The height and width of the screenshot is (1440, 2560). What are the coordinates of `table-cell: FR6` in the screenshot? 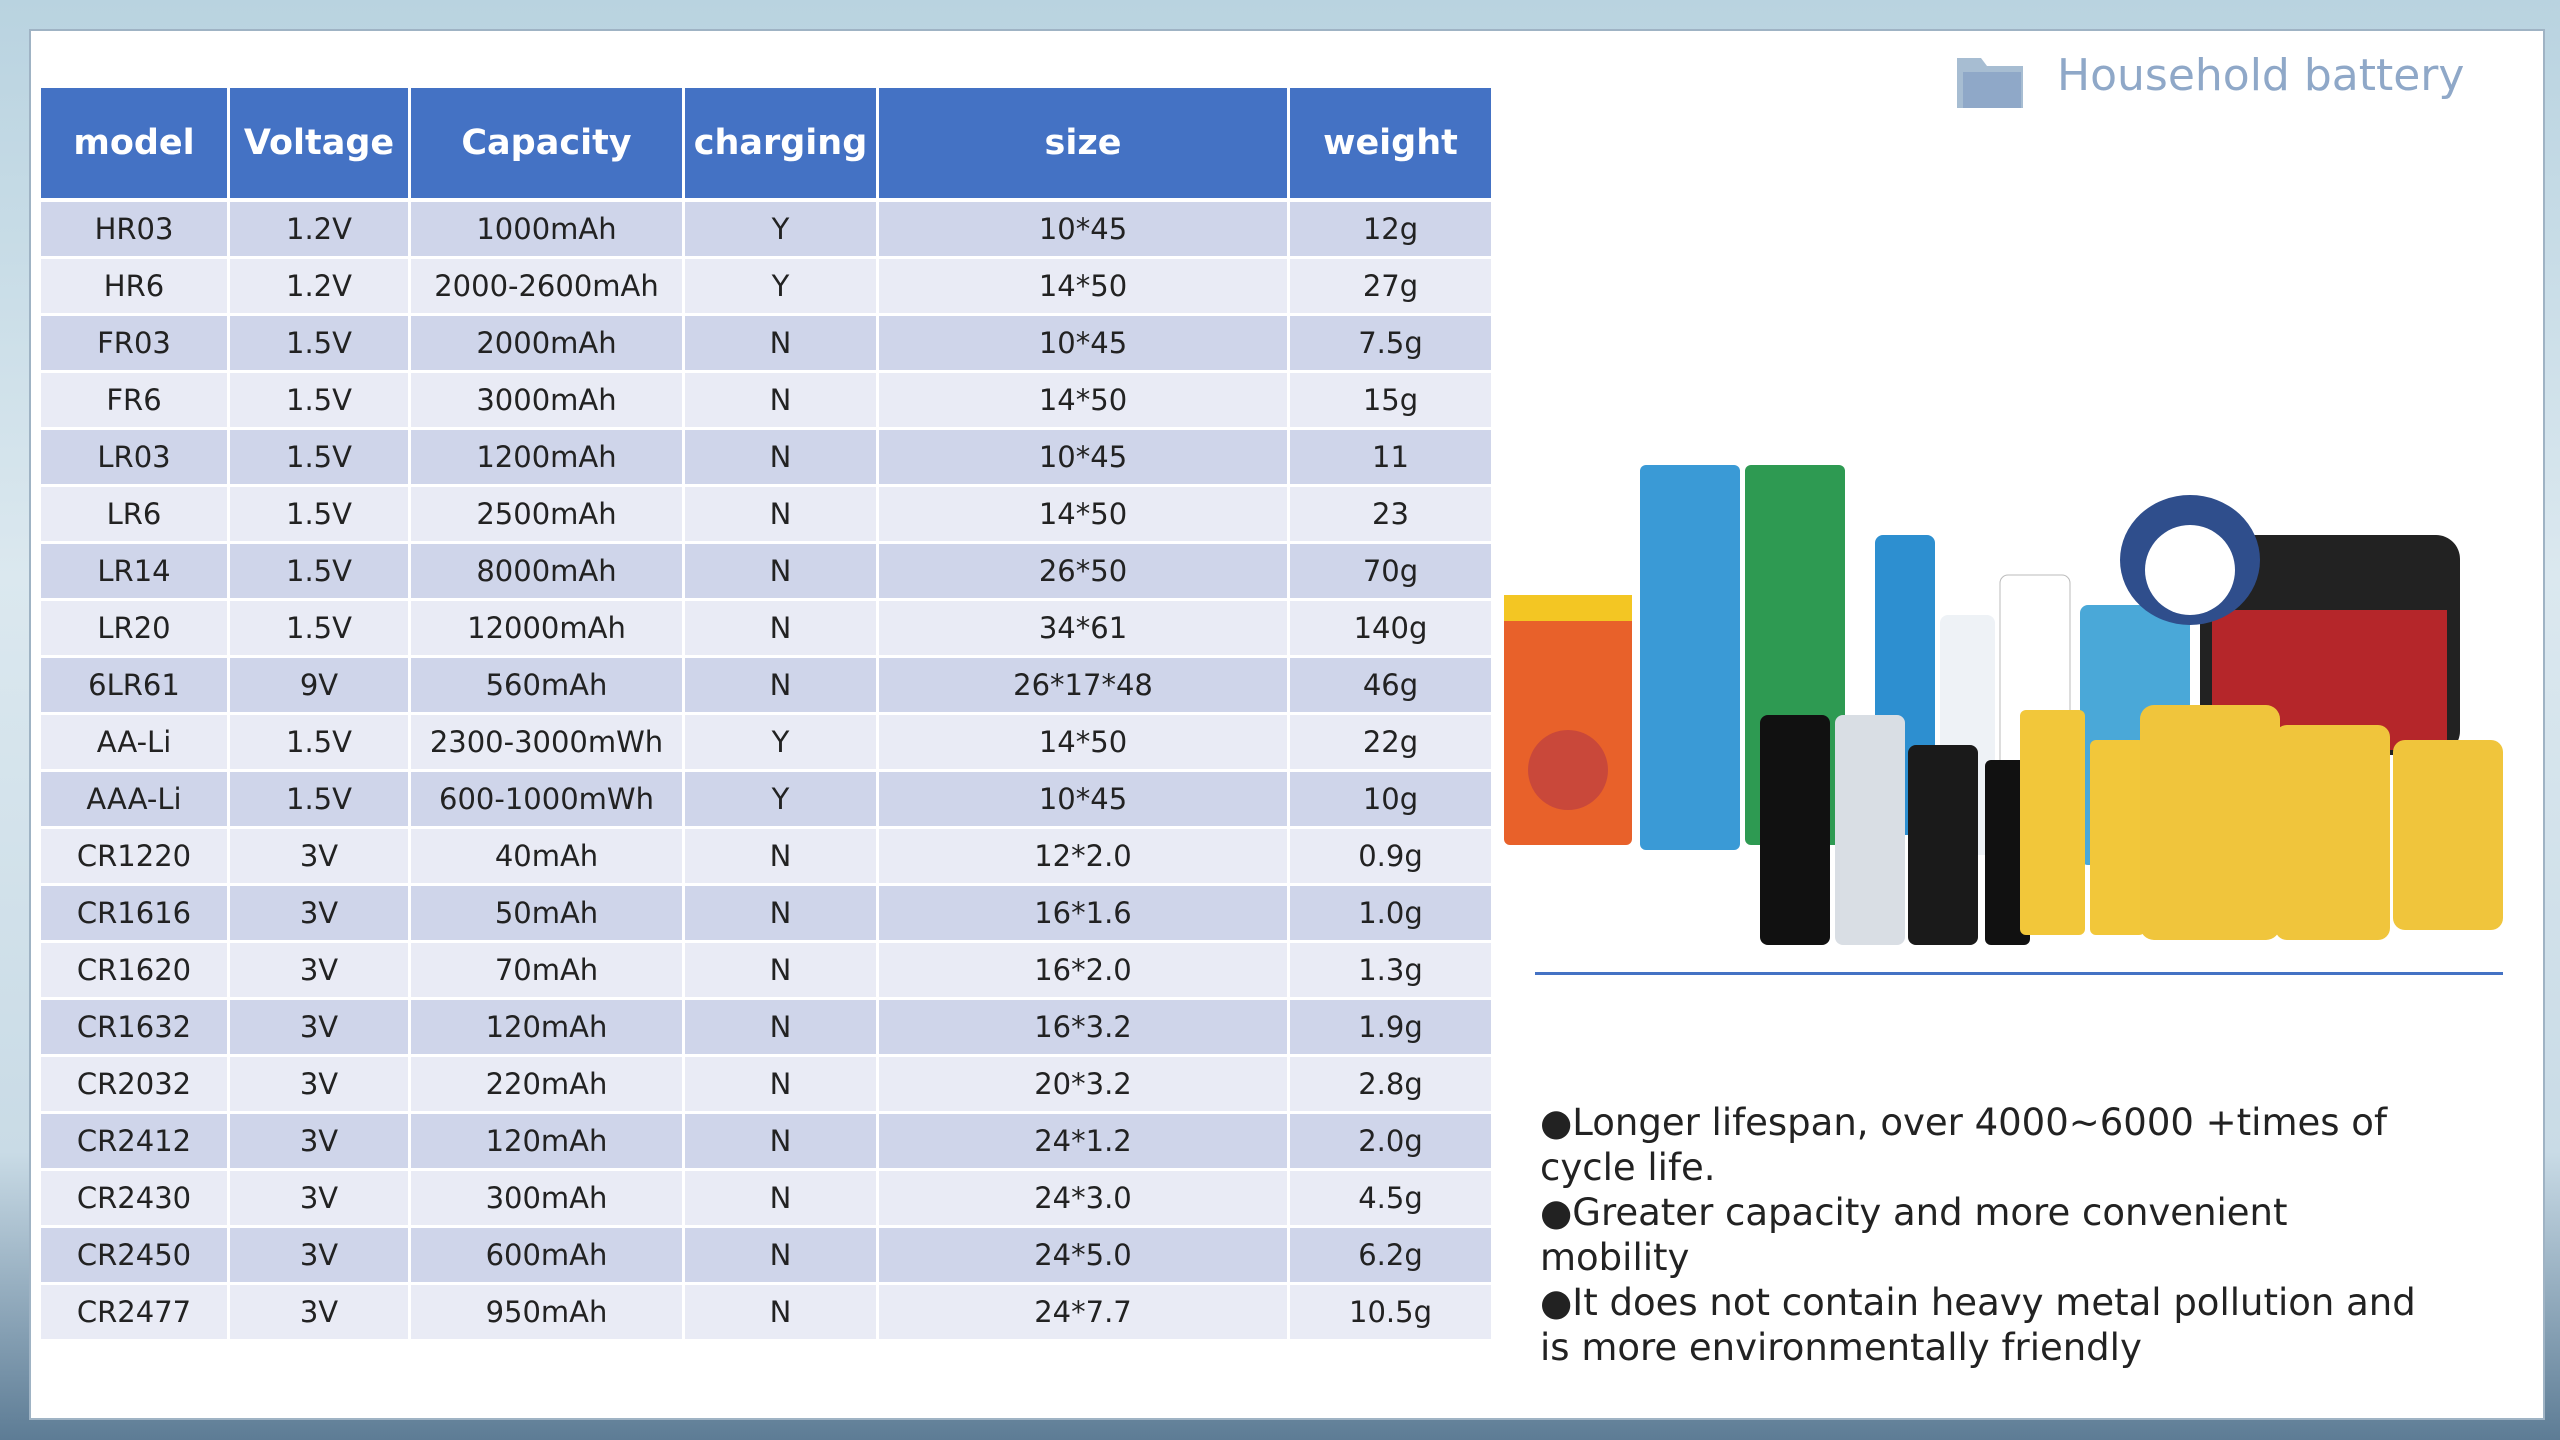 It's located at (135, 401).